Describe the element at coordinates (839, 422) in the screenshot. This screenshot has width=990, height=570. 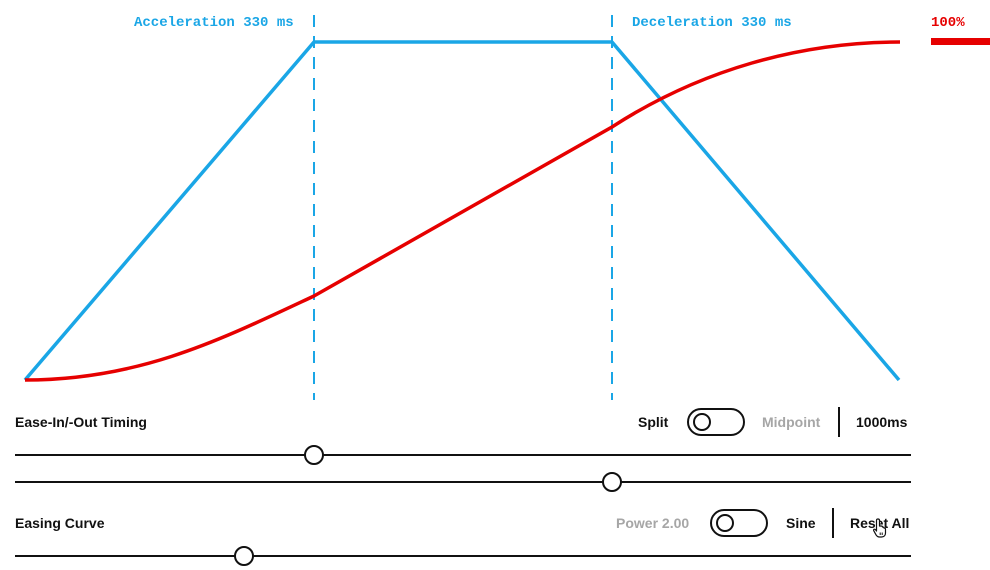
I see `timing-divider` at that location.